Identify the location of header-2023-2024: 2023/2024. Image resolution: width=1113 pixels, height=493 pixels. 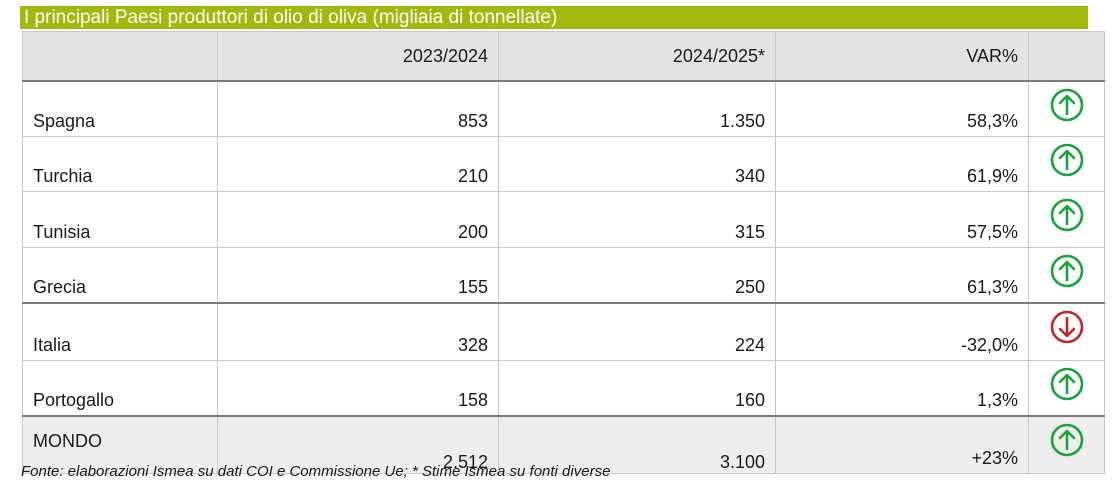
(358, 56).